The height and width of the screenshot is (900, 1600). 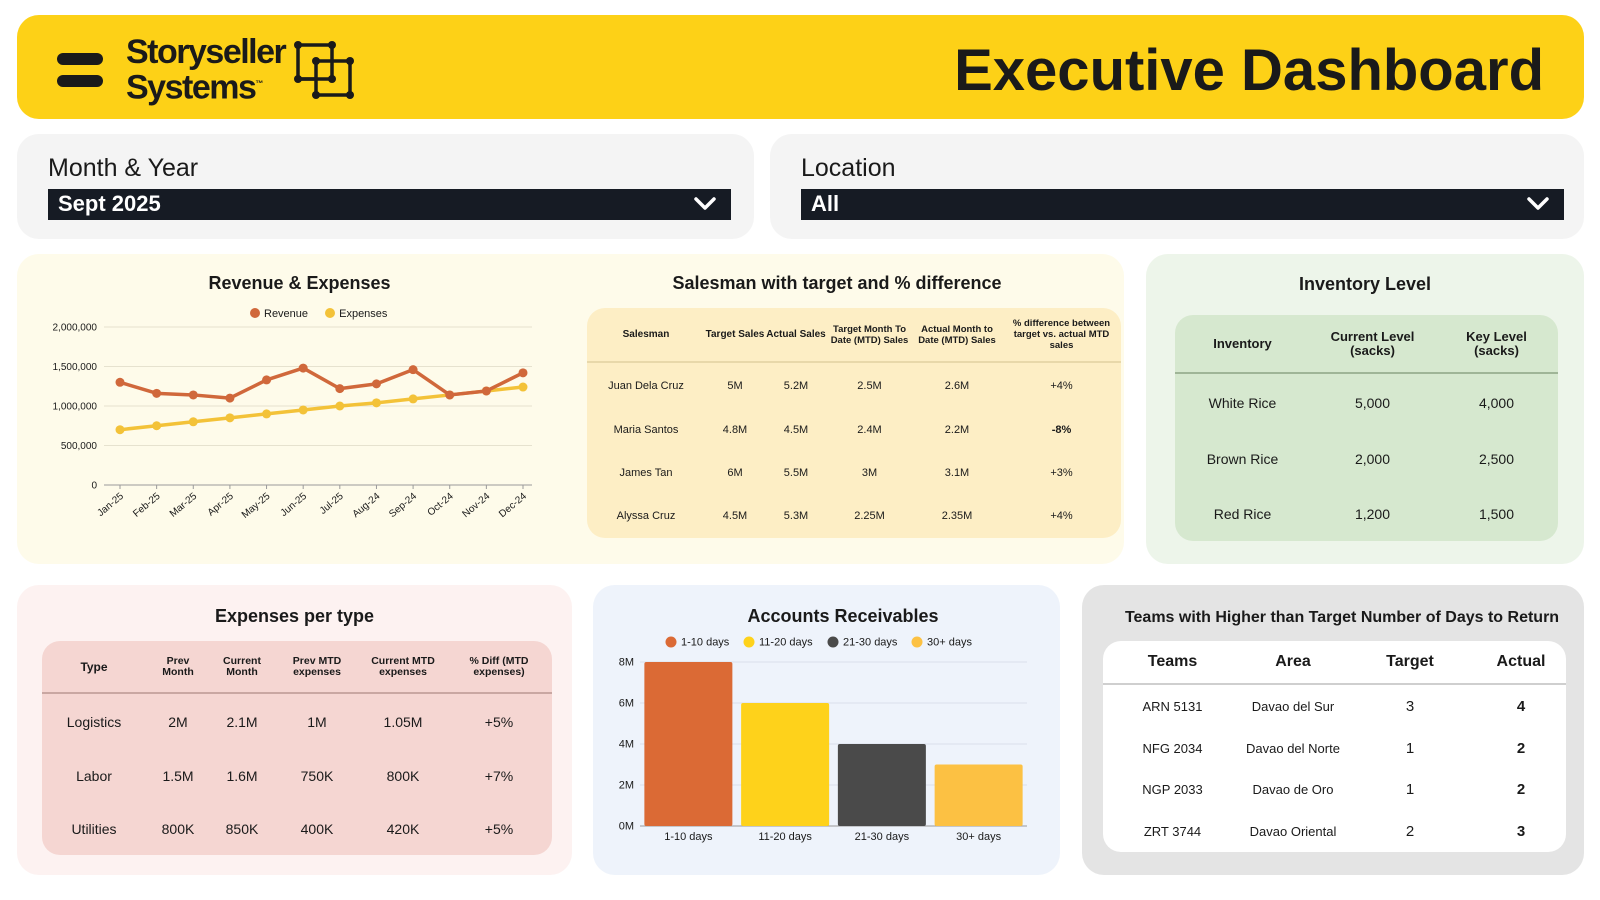 What do you see at coordinates (688, 744) in the screenshot?
I see `bar` at bounding box center [688, 744].